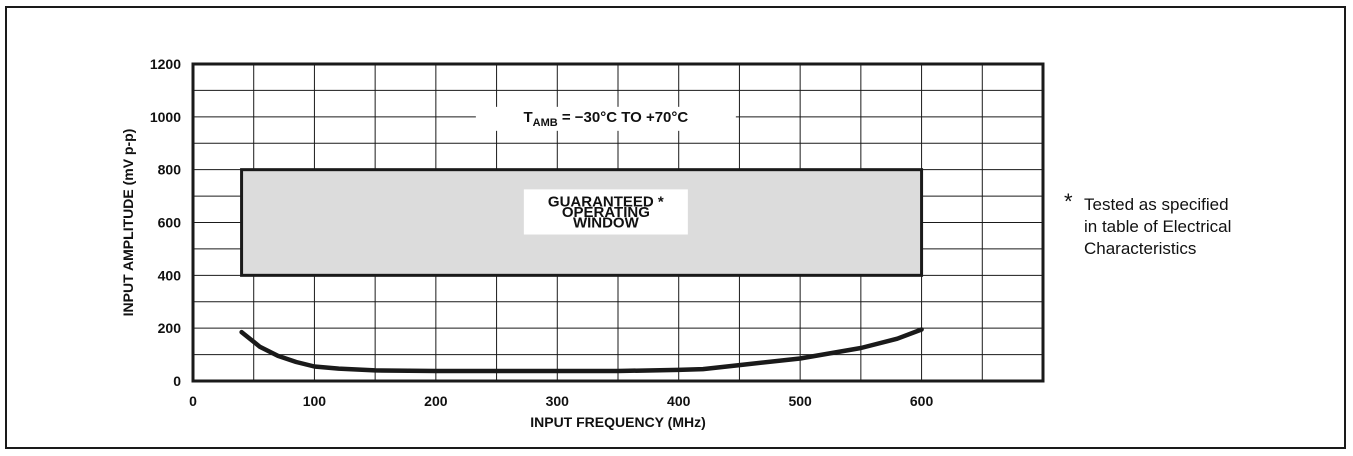  Describe the element at coordinates (1140, 248) in the screenshot. I see `footnote-line-3: Characteristics` at that location.